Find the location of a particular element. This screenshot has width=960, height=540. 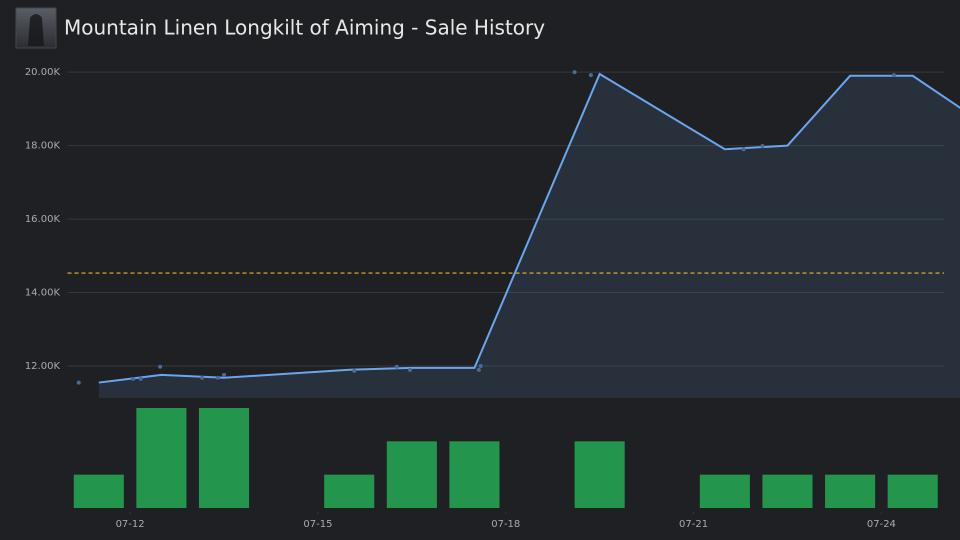

x-tick-label: 07-15 is located at coordinates (317, 524).